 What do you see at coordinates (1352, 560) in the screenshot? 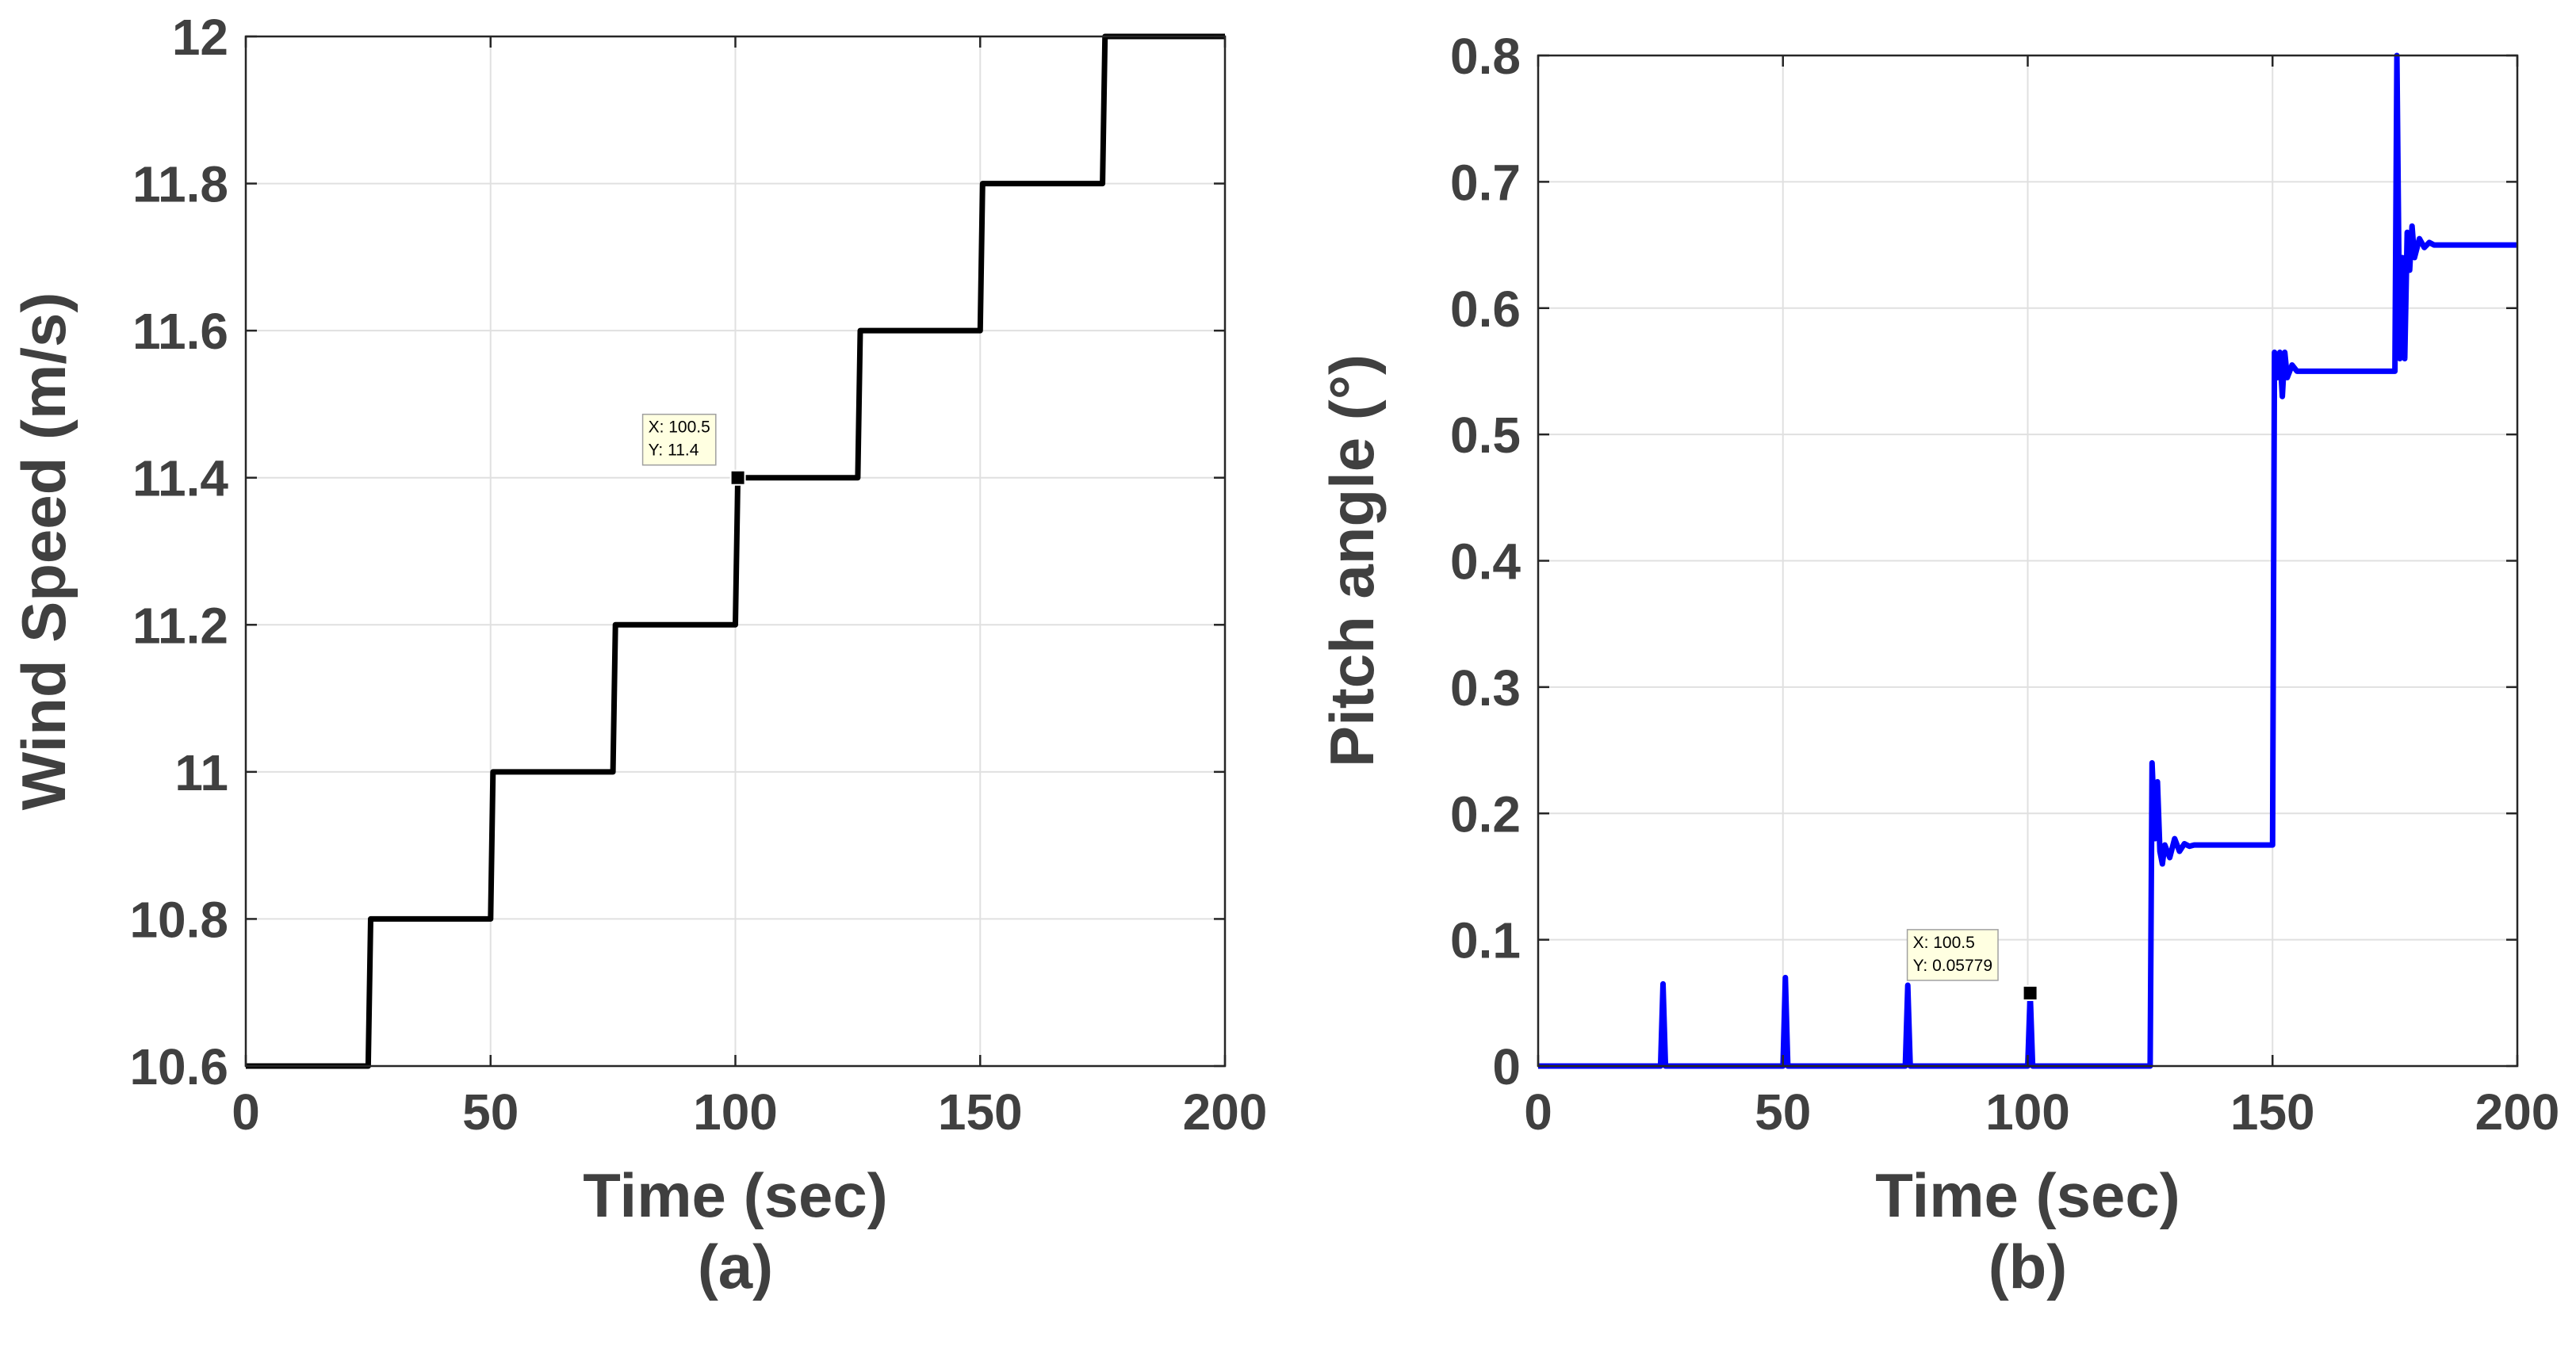
I see `y-axis-label: Pitch angle (°)` at bounding box center [1352, 560].